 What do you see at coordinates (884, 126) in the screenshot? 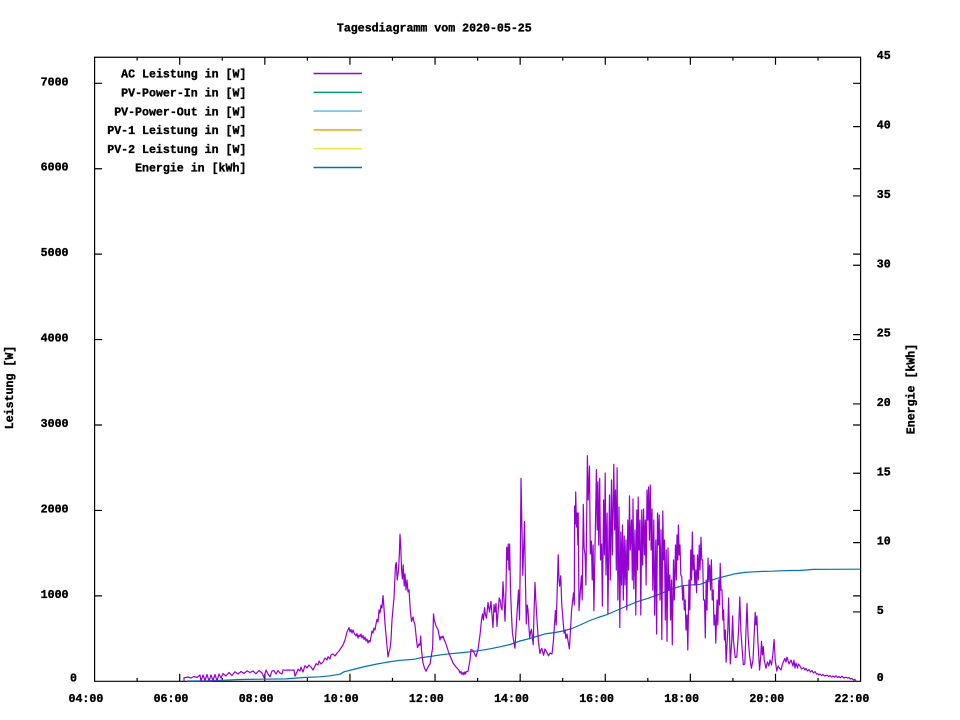
I see `svg-text: 40` at bounding box center [884, 126].